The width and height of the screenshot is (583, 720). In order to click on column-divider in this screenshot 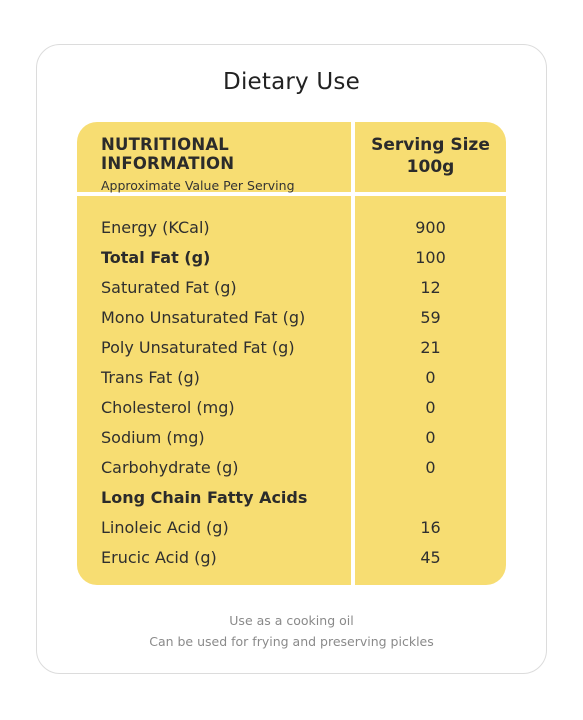, I will do `click(353, 353)`.